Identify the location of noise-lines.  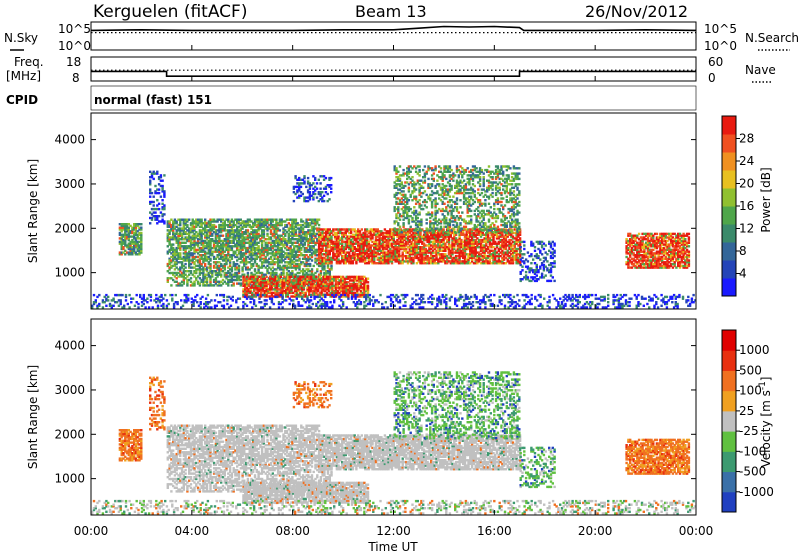
(393, 29).